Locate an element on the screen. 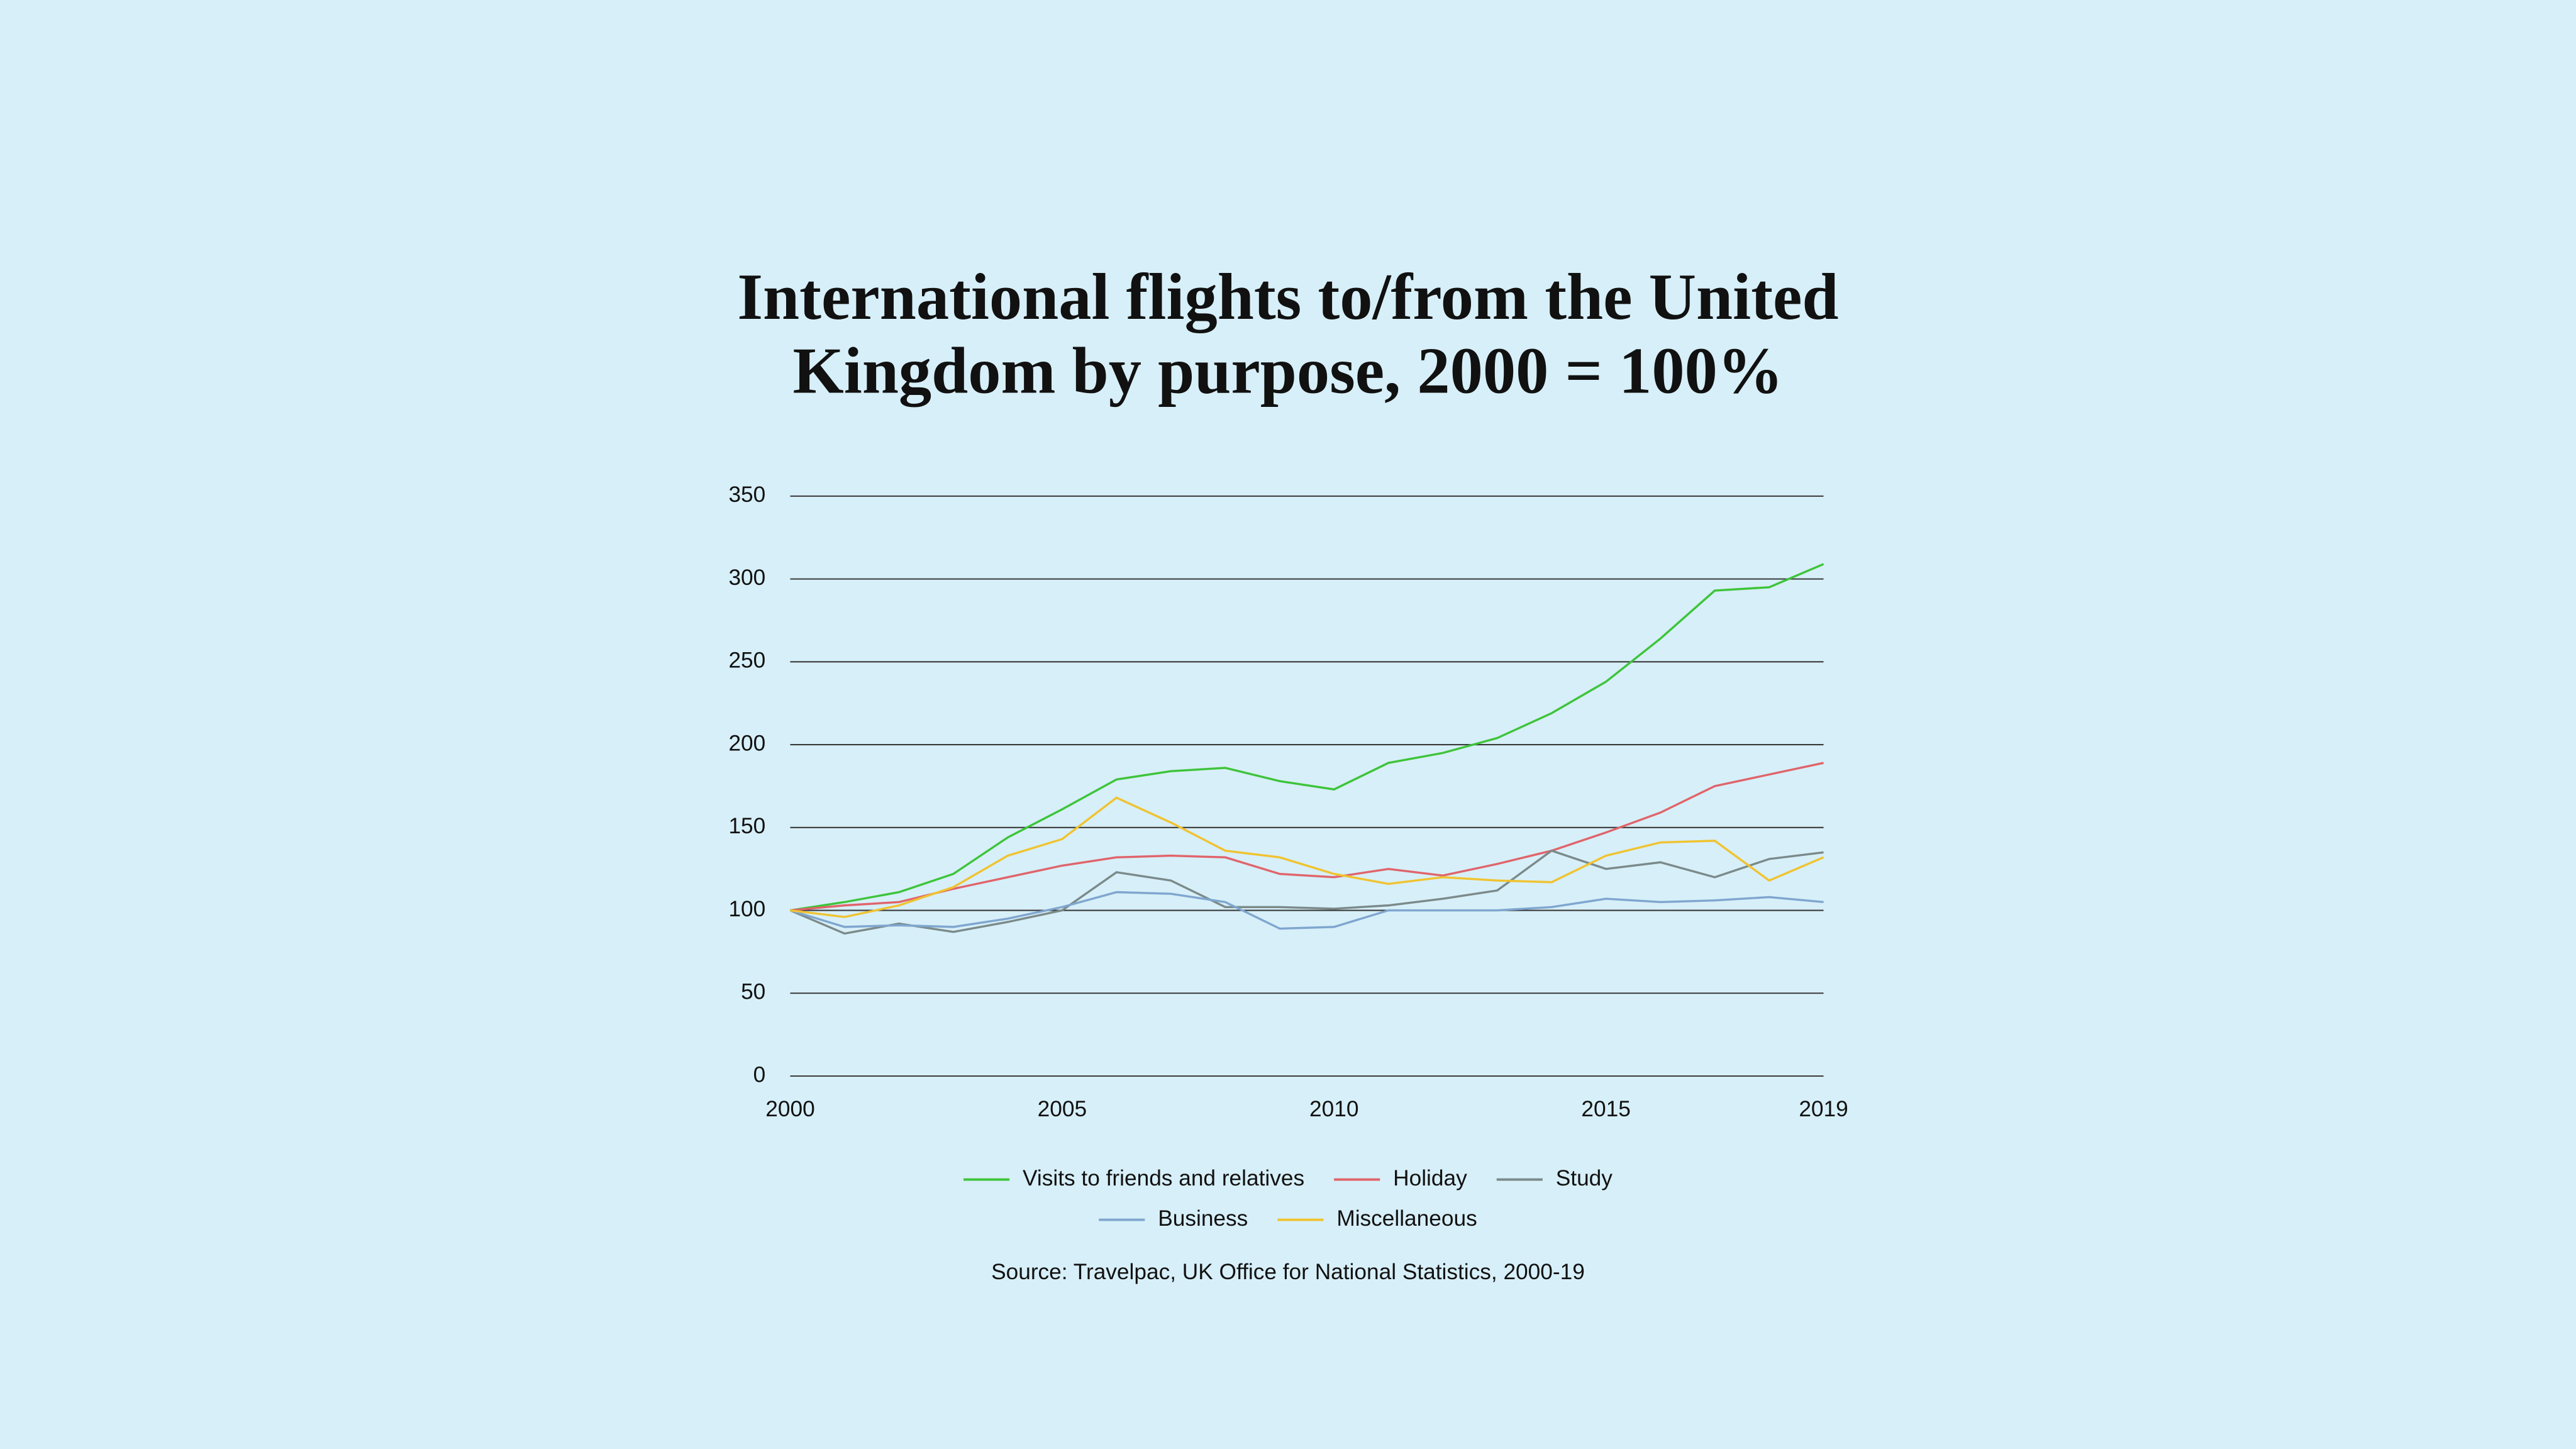  y-tick-label: 0 is located at coordinates (759, 1074).